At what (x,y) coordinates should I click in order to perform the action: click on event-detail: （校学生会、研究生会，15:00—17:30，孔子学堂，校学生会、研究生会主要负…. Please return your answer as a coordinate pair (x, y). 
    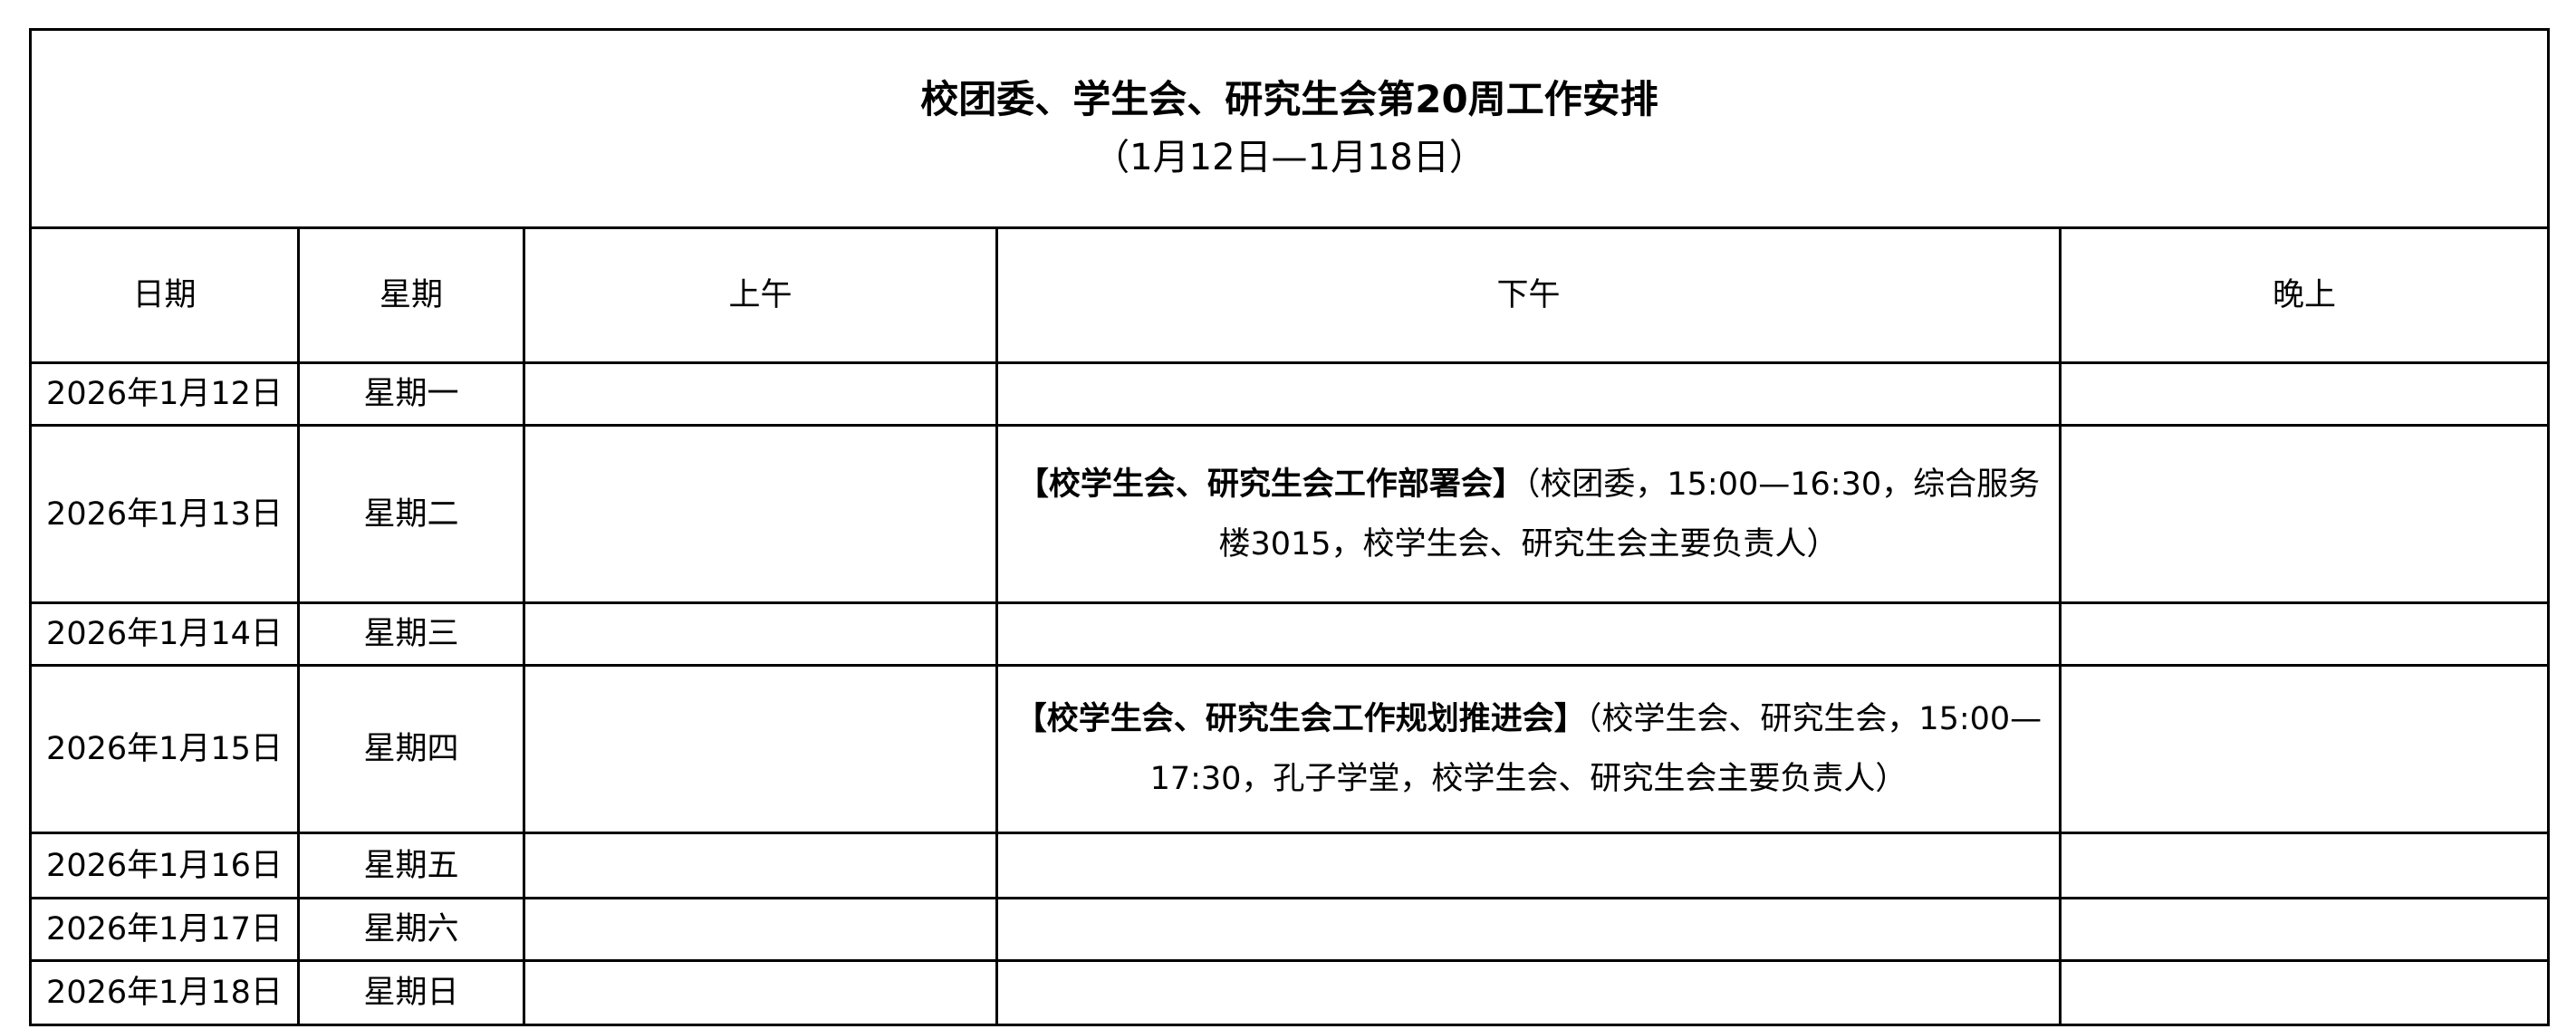
    Looking at the image, I should click on (1596, 749).